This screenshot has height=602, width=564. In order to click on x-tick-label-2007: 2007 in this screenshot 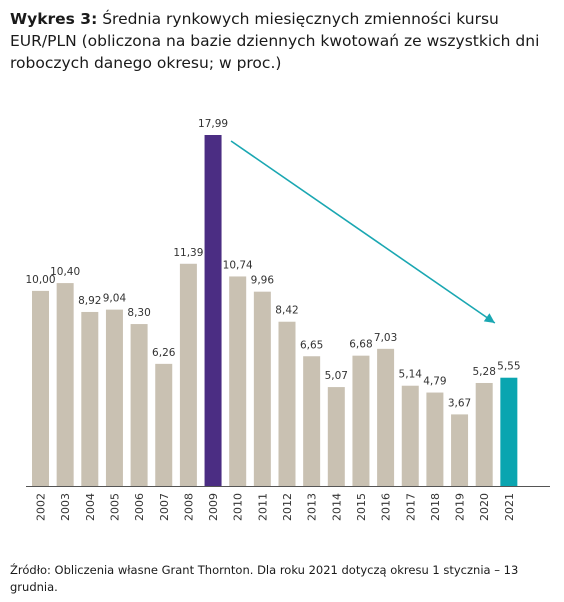, I will do `click(164, 507)`.